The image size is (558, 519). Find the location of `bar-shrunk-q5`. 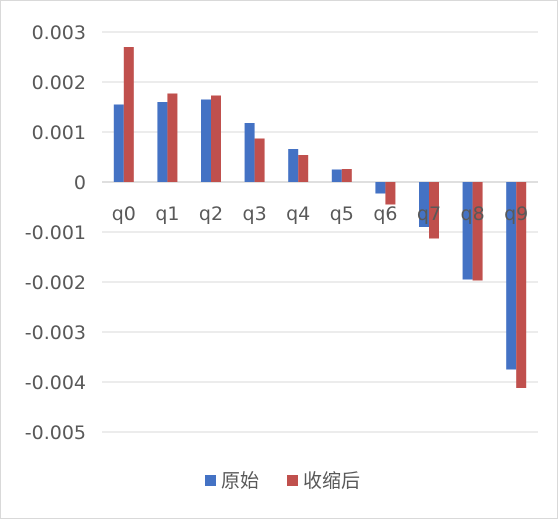

bar-shrunk-q5 is located at coordinates (346, 175).